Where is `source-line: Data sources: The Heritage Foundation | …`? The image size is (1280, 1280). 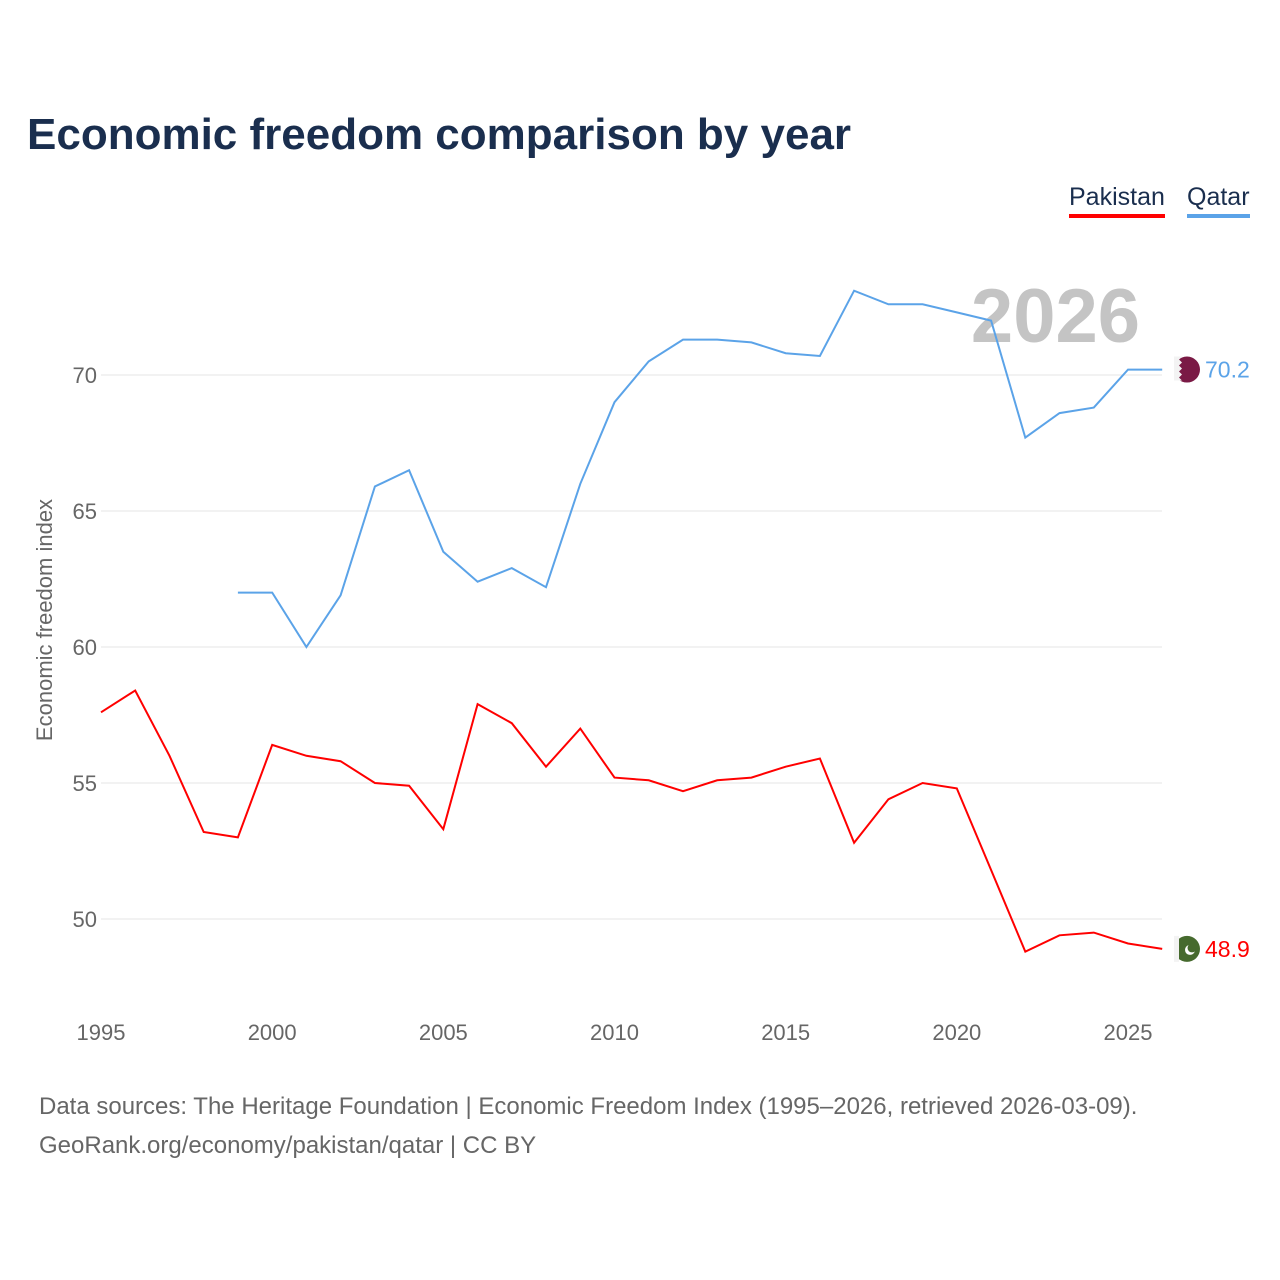
source-line: Data sources: The Heritage Foundation | … is located at coordinates (588, 1106).